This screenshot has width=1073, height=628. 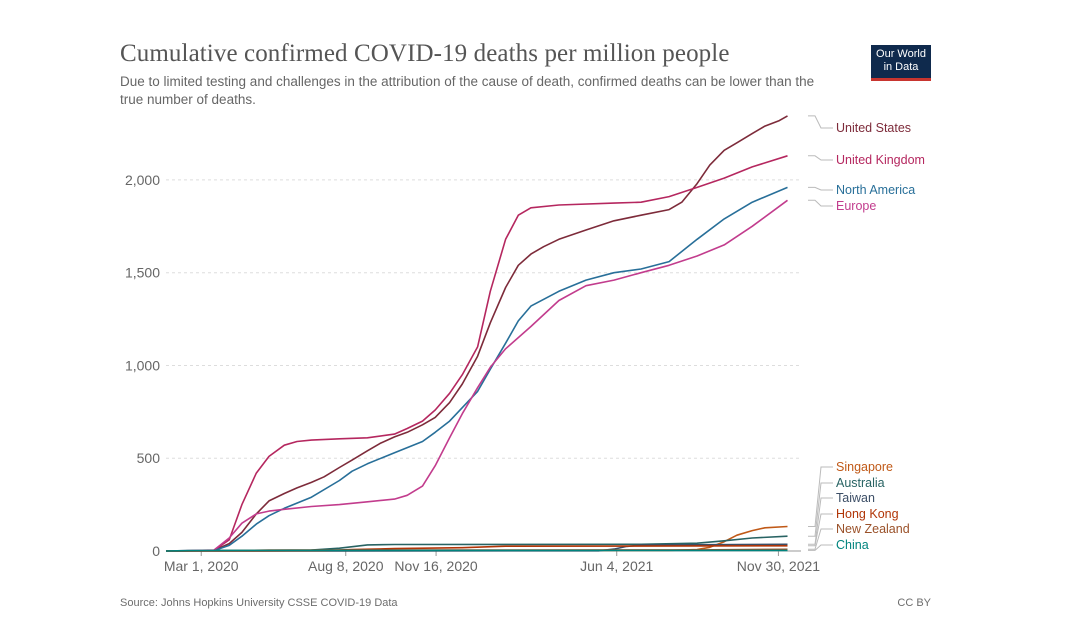 What do you see at coordinates (864, 467) in the screenshot?
I see `series-label: Singapore` at bounding box center [864, 467].